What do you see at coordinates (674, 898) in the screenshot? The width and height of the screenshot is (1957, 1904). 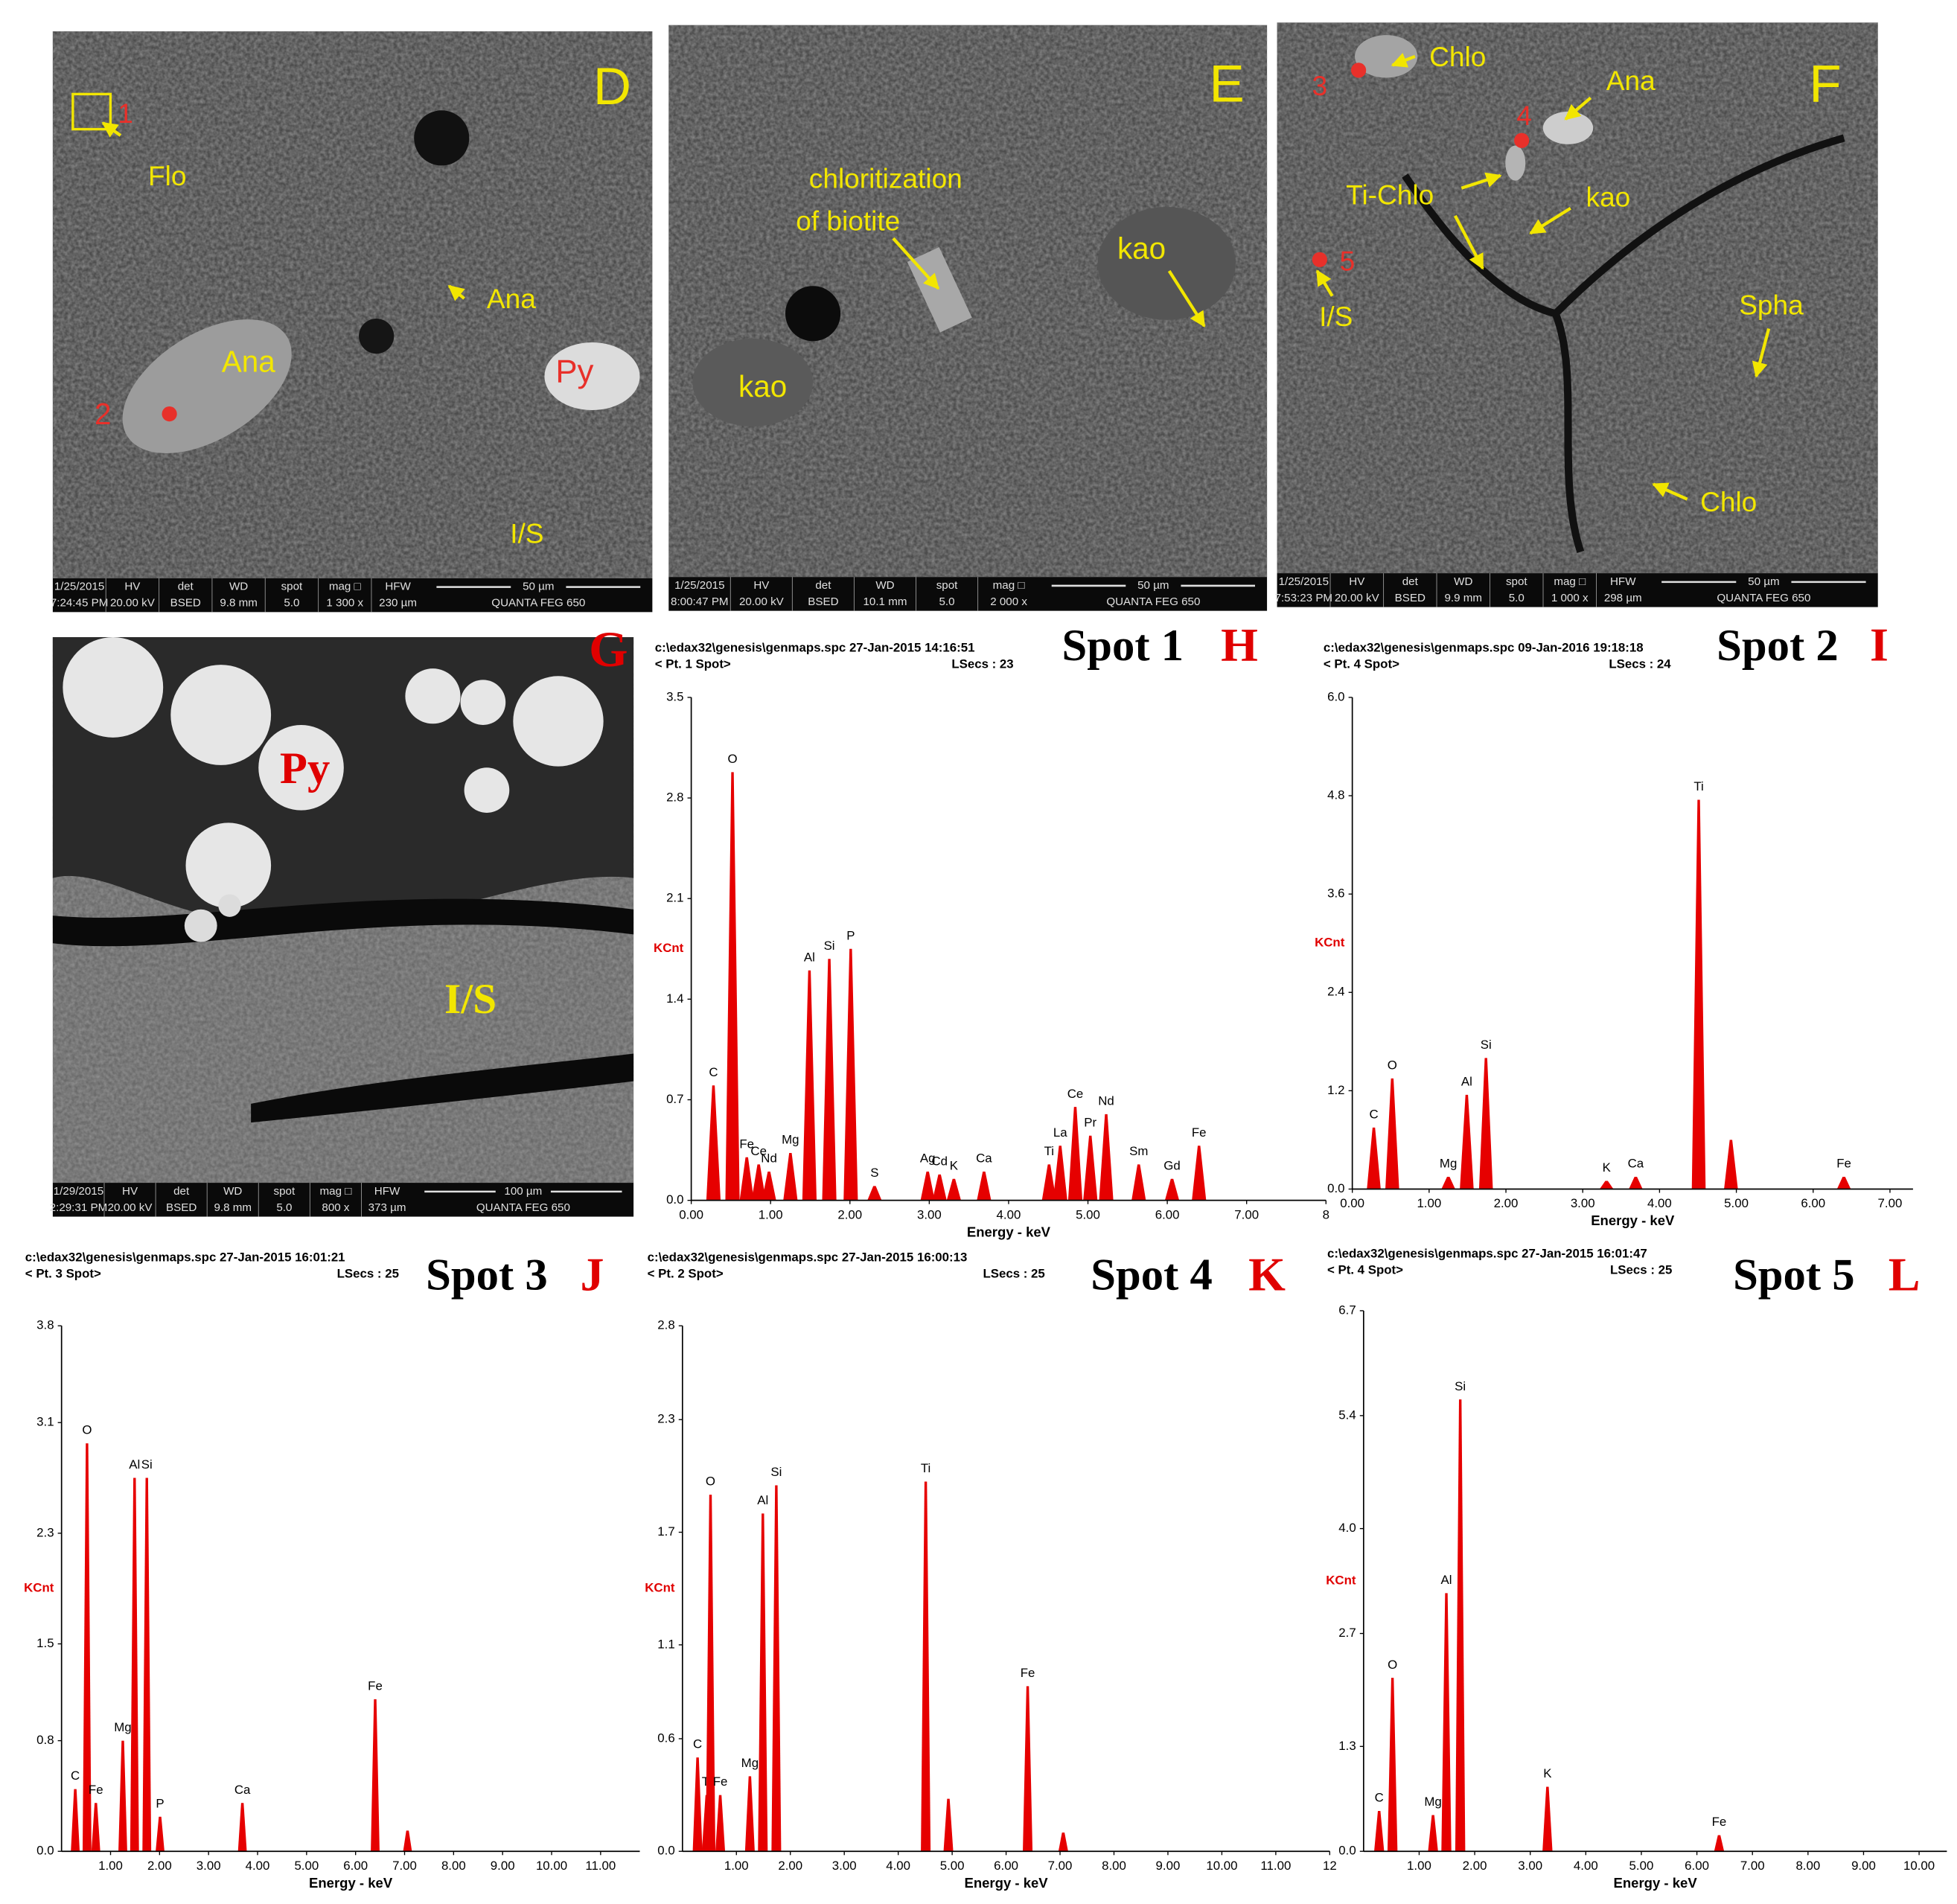 I see `y-tick-label: 2.1` at bounding box center [674, 898].